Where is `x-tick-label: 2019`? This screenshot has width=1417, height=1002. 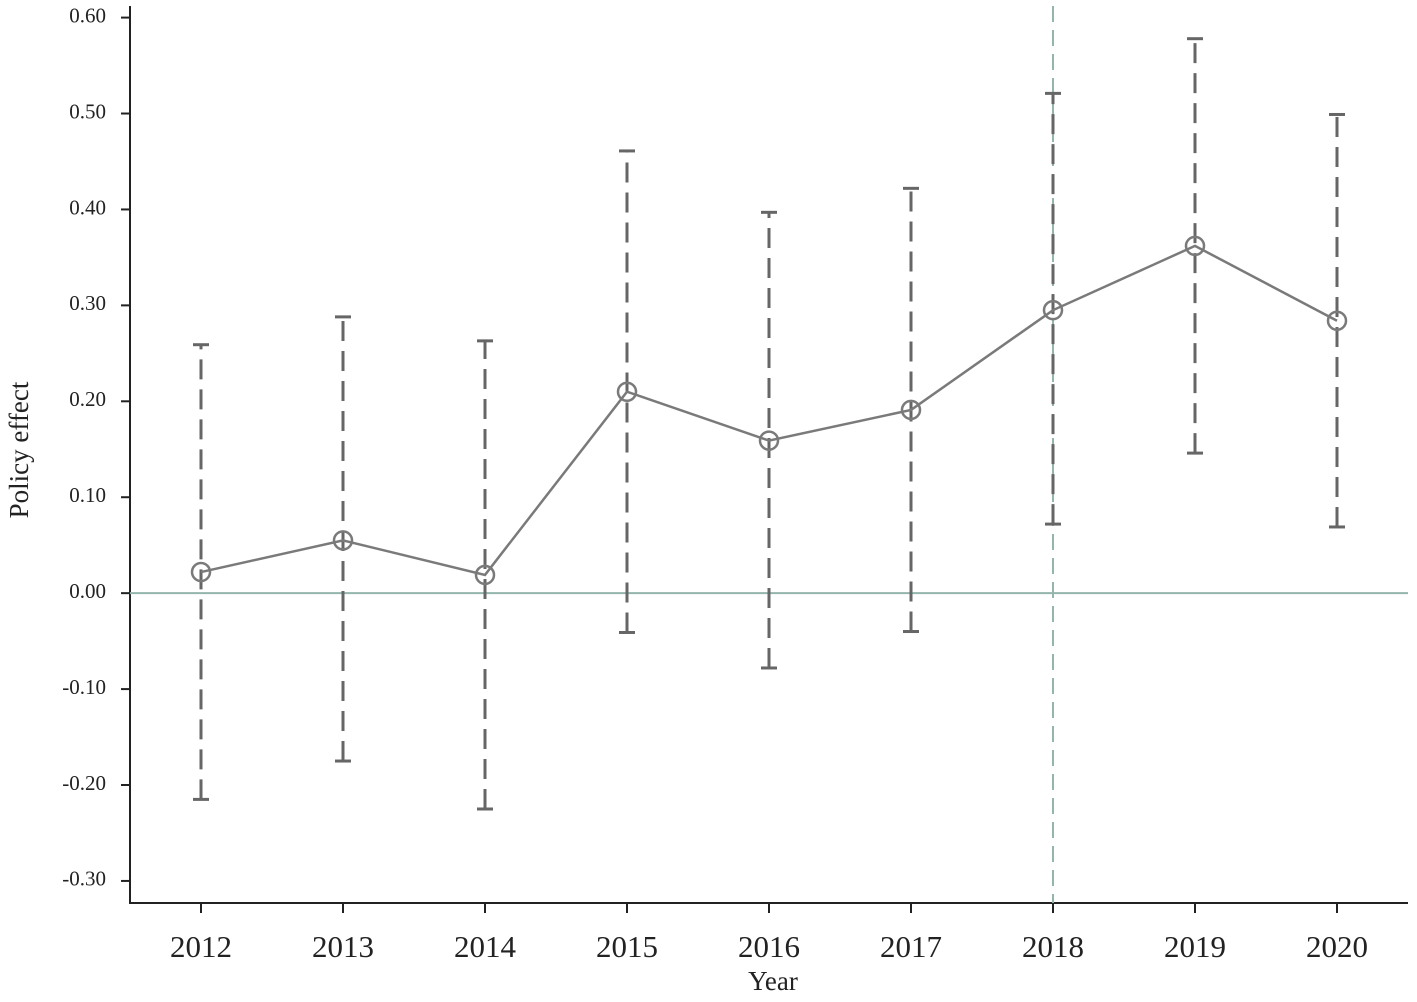 x-tick-label: 2019 is located at coordinates (1195, 946).